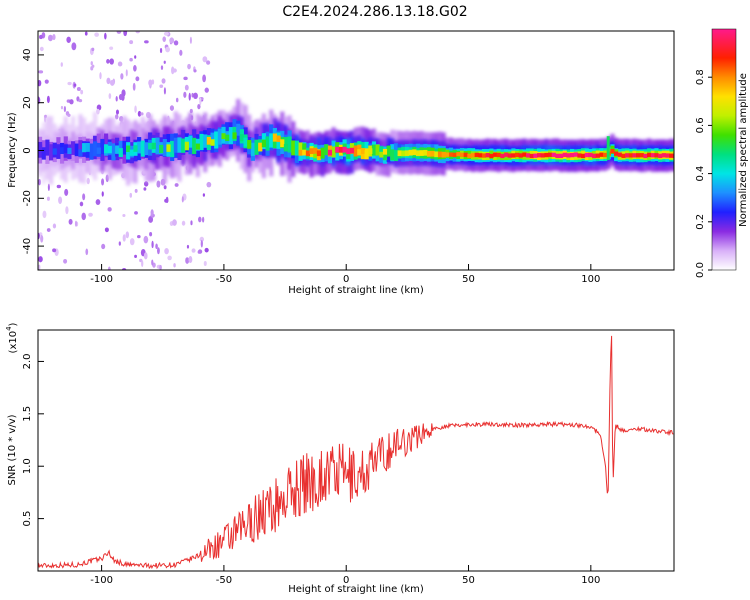 Image resolution: width=750 pixels, height=600 pixels. What do you see at coordinates (12, 150) in the screenshot?
I see `spectrogram-y-label: Frequency (Hz)` at bounding box center [12, 150].